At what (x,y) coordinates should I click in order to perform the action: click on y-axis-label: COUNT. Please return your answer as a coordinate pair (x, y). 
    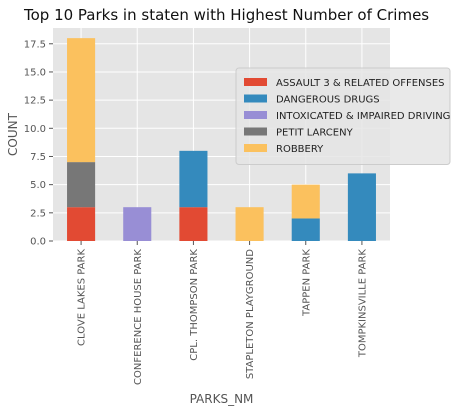
    Looking at the image, I should click on (13, 134).